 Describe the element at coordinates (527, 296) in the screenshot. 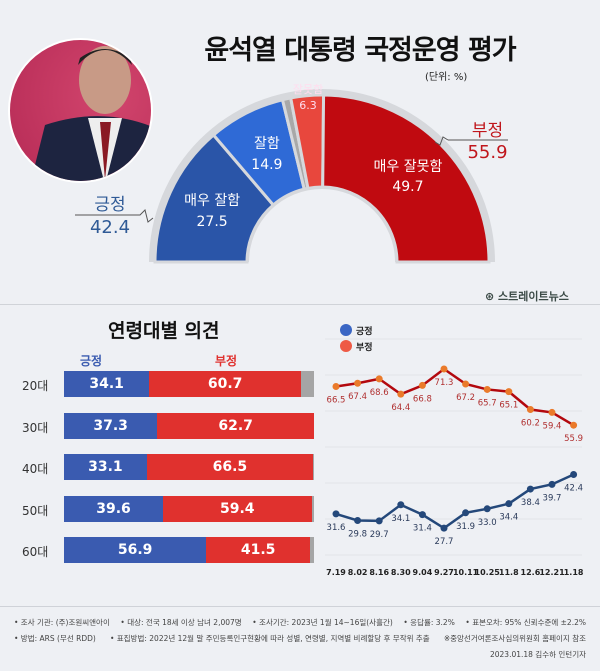

I see `news-logo: ⊛ 스트레이트뉴스` at that location.